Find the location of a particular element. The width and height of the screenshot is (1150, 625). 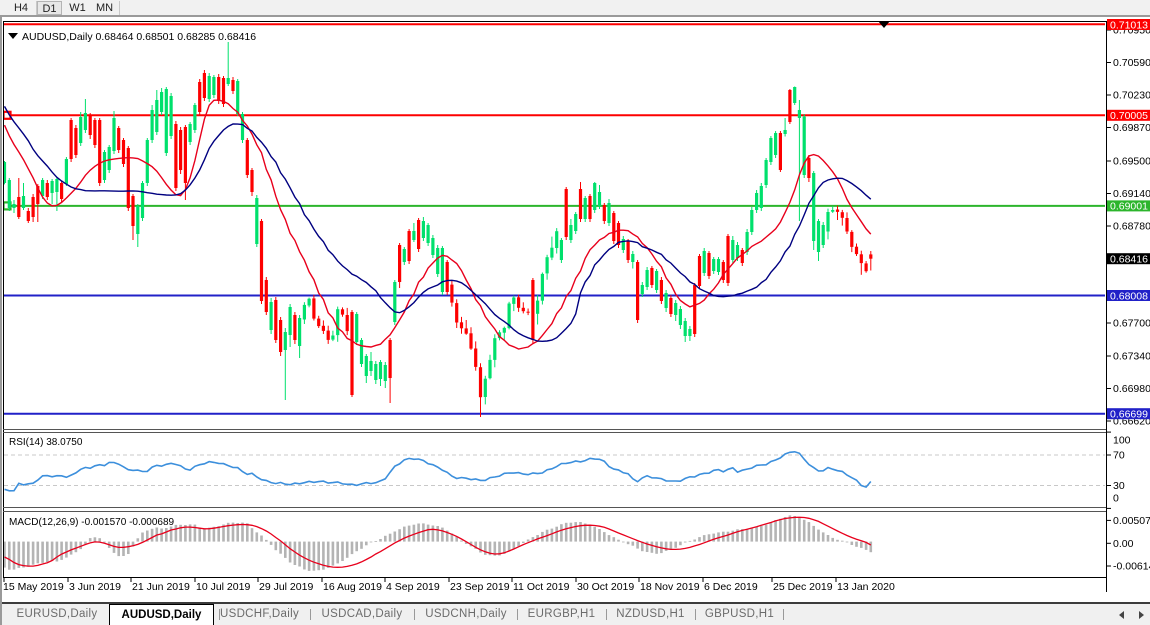

svg-text: 0.70230 is located at coordinates (1131, 96).